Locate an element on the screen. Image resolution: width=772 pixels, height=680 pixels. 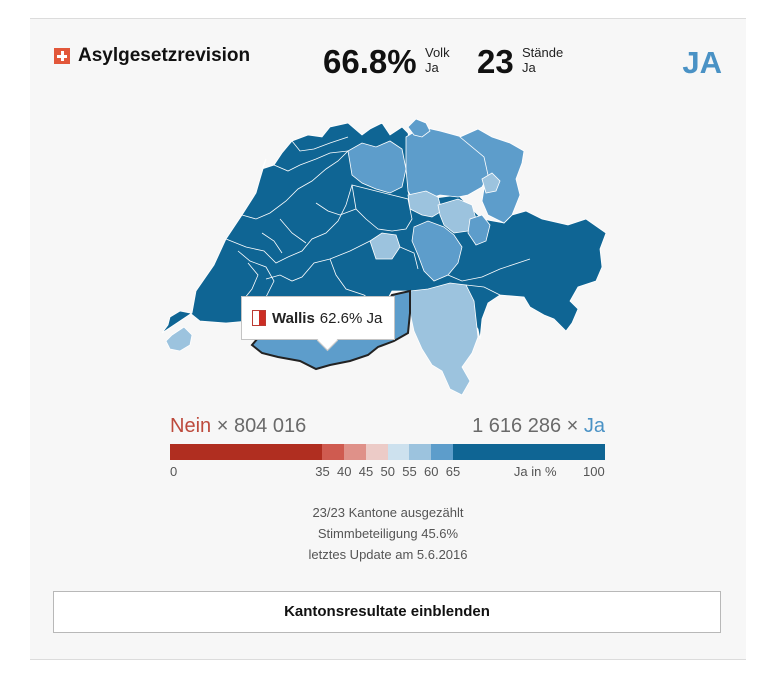
no-count: × 804 016 is located at coordinates (261, 426).